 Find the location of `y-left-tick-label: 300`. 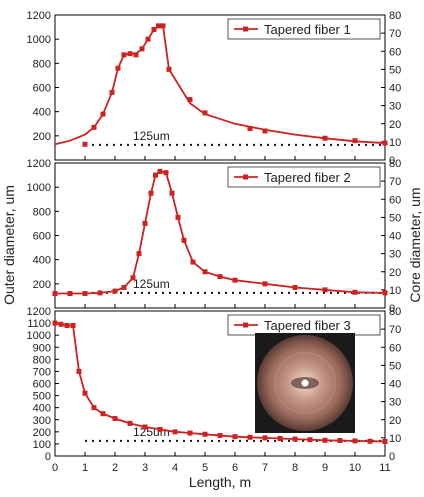

y-left-tick-label: 300 is located at coordinates (42, 421).